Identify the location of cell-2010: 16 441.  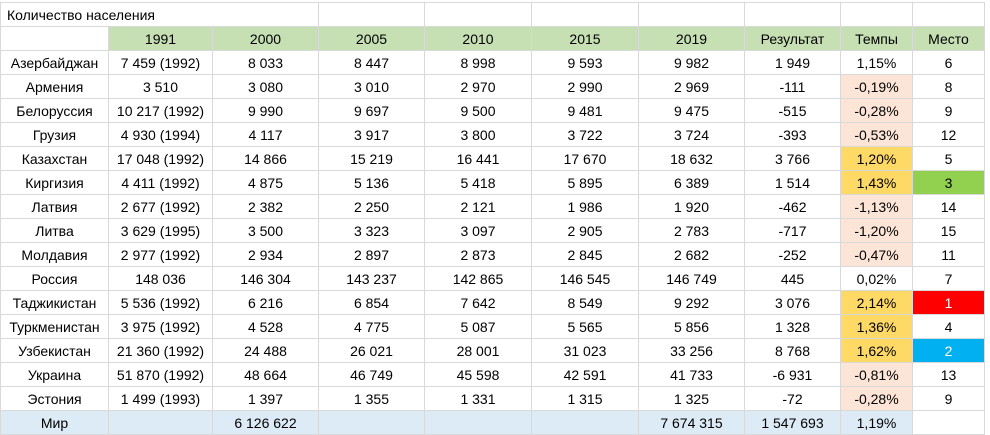
(478, 158).